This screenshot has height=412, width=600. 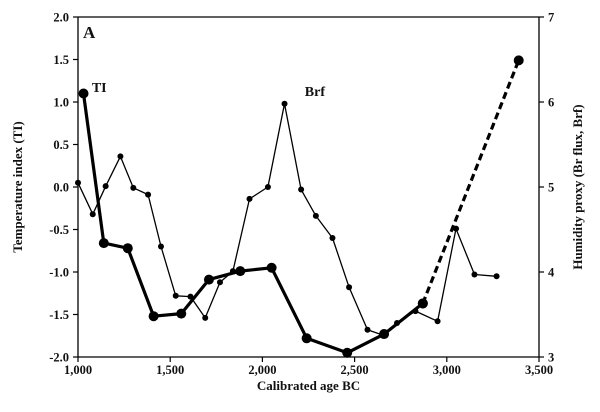 I want to click on x-tick-label: 2,500, so click(x=355, y=370).